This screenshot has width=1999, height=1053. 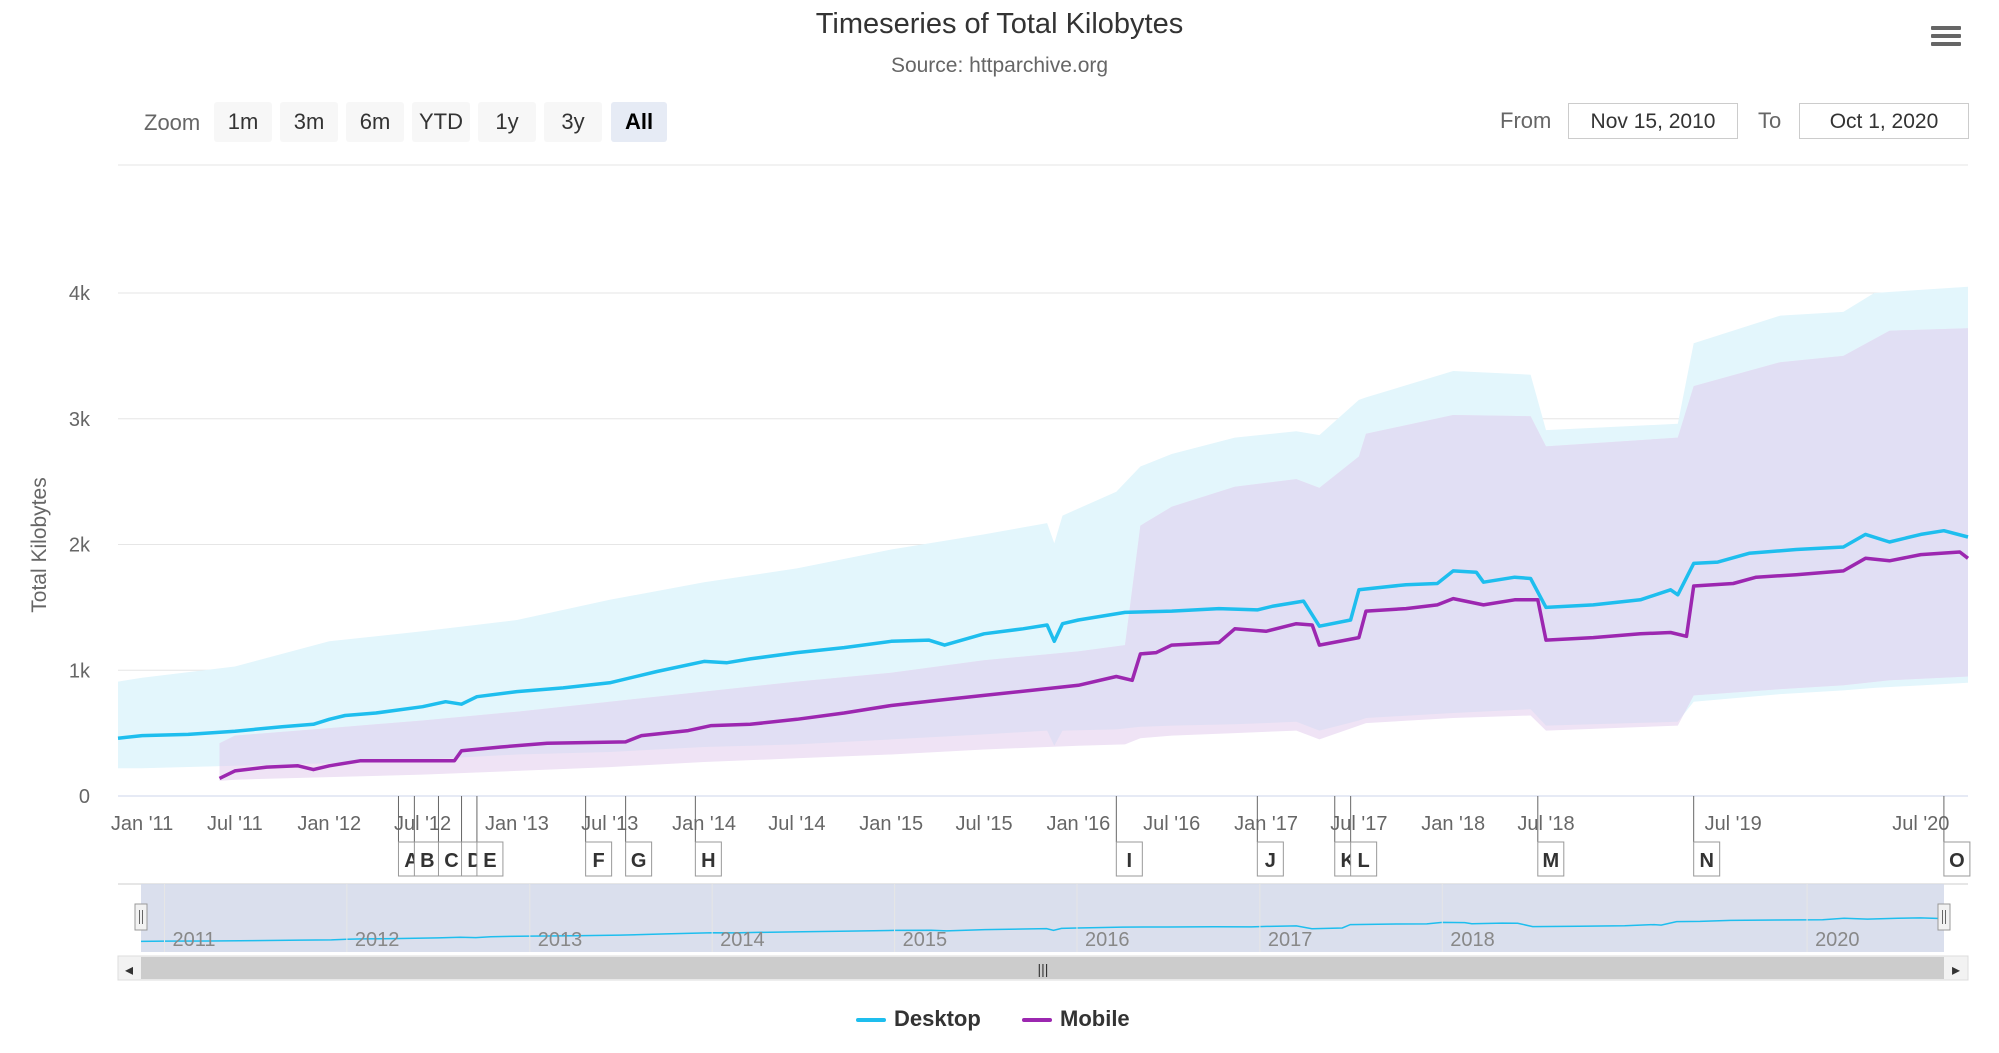 I want to click on legend-item-desktop: Desktop, so click(x=918, y=1021).